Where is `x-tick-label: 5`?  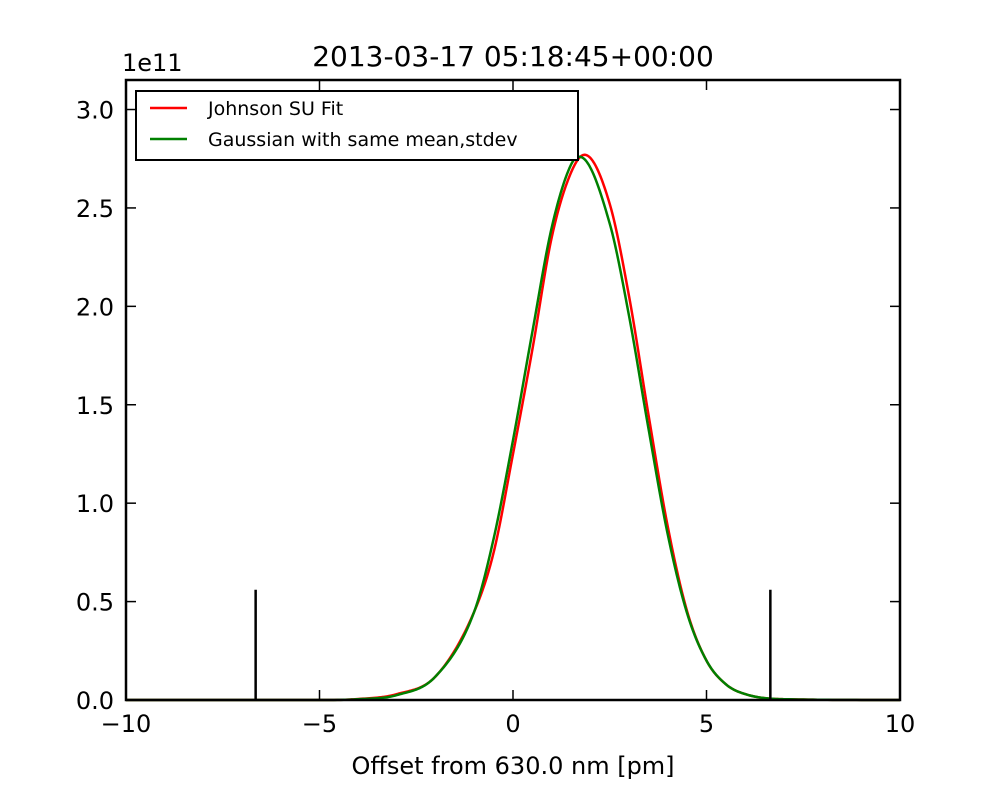
x-tick-label: 5 is located at coordinates (706, 724).